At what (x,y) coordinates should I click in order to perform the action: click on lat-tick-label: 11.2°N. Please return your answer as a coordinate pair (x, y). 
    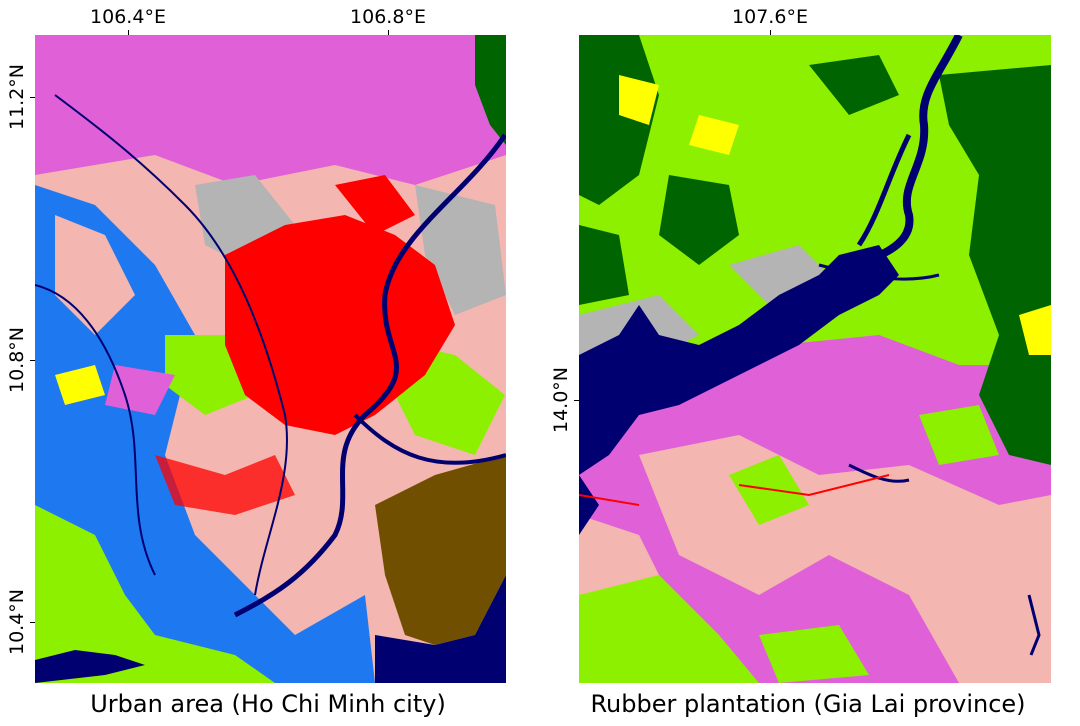
    Looking at the image, I should click on (17, 97).